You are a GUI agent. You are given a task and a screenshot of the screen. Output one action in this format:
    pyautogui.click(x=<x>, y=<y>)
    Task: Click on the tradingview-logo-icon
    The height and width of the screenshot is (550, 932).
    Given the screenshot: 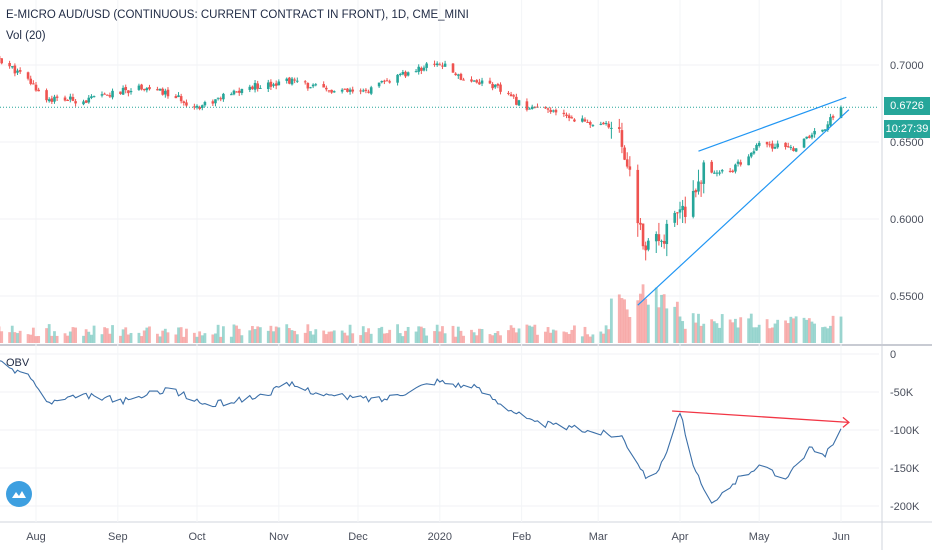 What is the action you would take?
    pyautogui.click(x=19, y=494)
    